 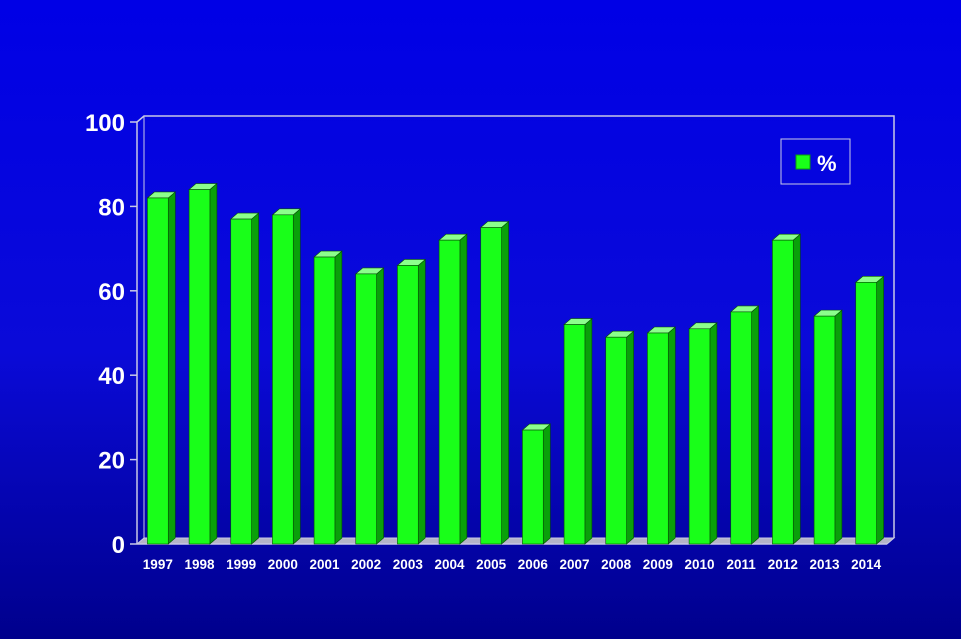 I want to click on y-tick-label: 20, so click(x=111, y=461).